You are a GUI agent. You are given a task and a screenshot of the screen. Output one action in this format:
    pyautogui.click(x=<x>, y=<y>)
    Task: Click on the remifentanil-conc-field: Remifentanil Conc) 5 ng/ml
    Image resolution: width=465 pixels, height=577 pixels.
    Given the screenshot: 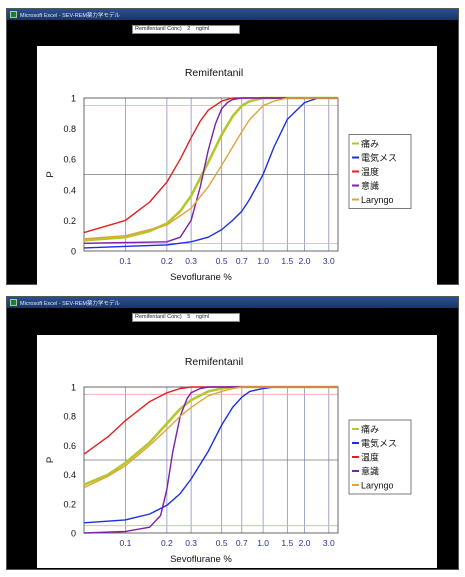 What is the action you would take?
    pyautogui.click(x=186, y=317)
    